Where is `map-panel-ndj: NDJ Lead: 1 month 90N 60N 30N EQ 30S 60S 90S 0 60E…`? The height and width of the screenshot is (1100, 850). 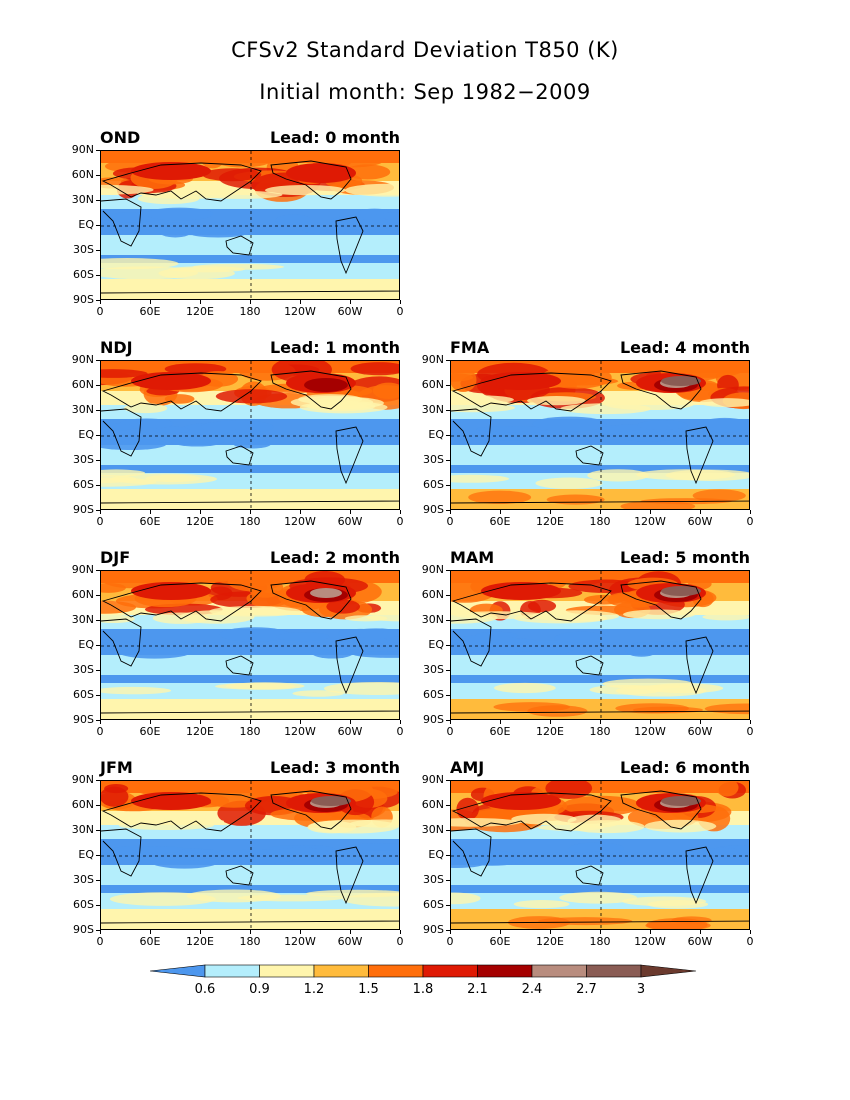
map-panel-ndj: NDJ Lead: 1 month 90N 60N 30N EQ 30S 60S 90S 0 60E… is located at coordinates (238, 433).